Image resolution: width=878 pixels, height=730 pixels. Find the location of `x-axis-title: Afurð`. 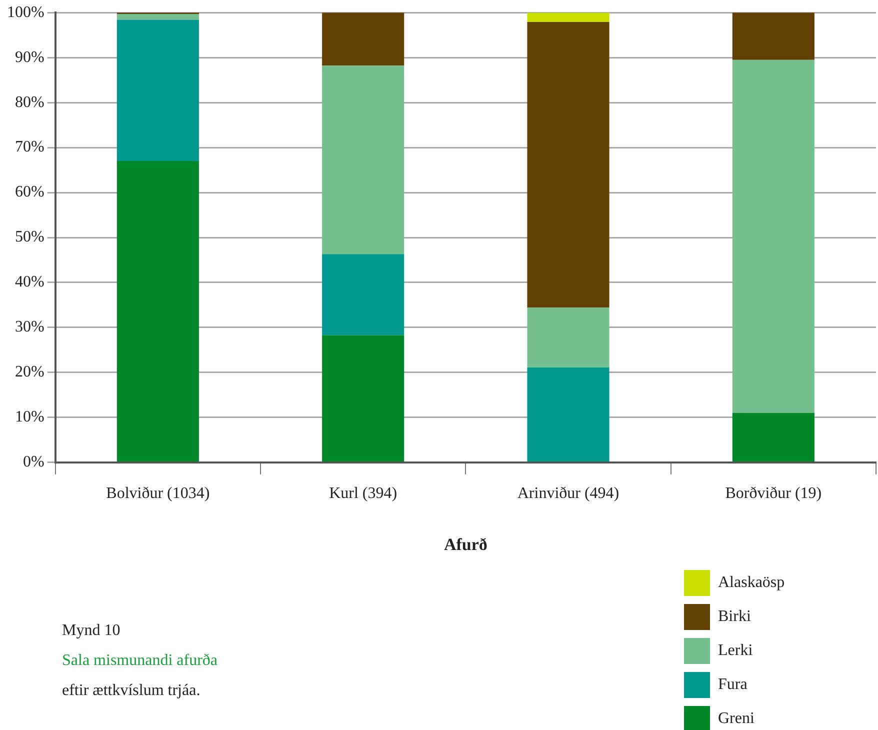

x-axis-title: Afurð is located at coordinates (466, 544).